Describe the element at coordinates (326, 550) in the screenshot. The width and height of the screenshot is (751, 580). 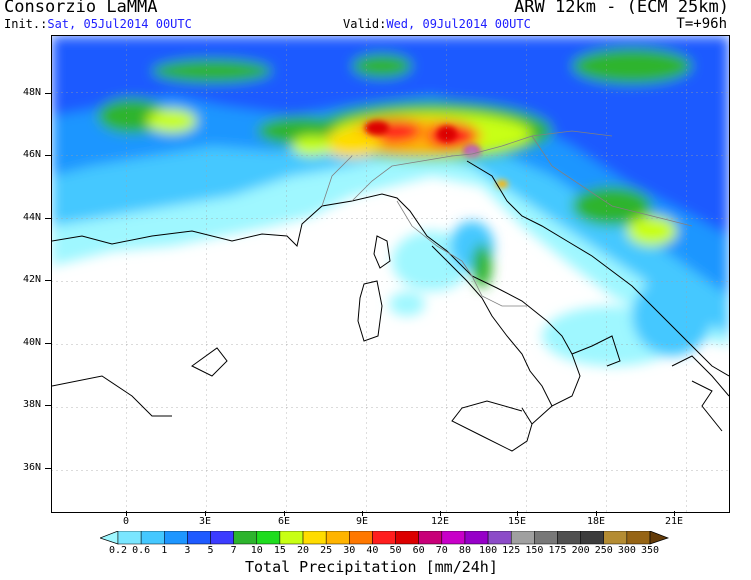
I see `colorbar-tick-label: 25` at that location.